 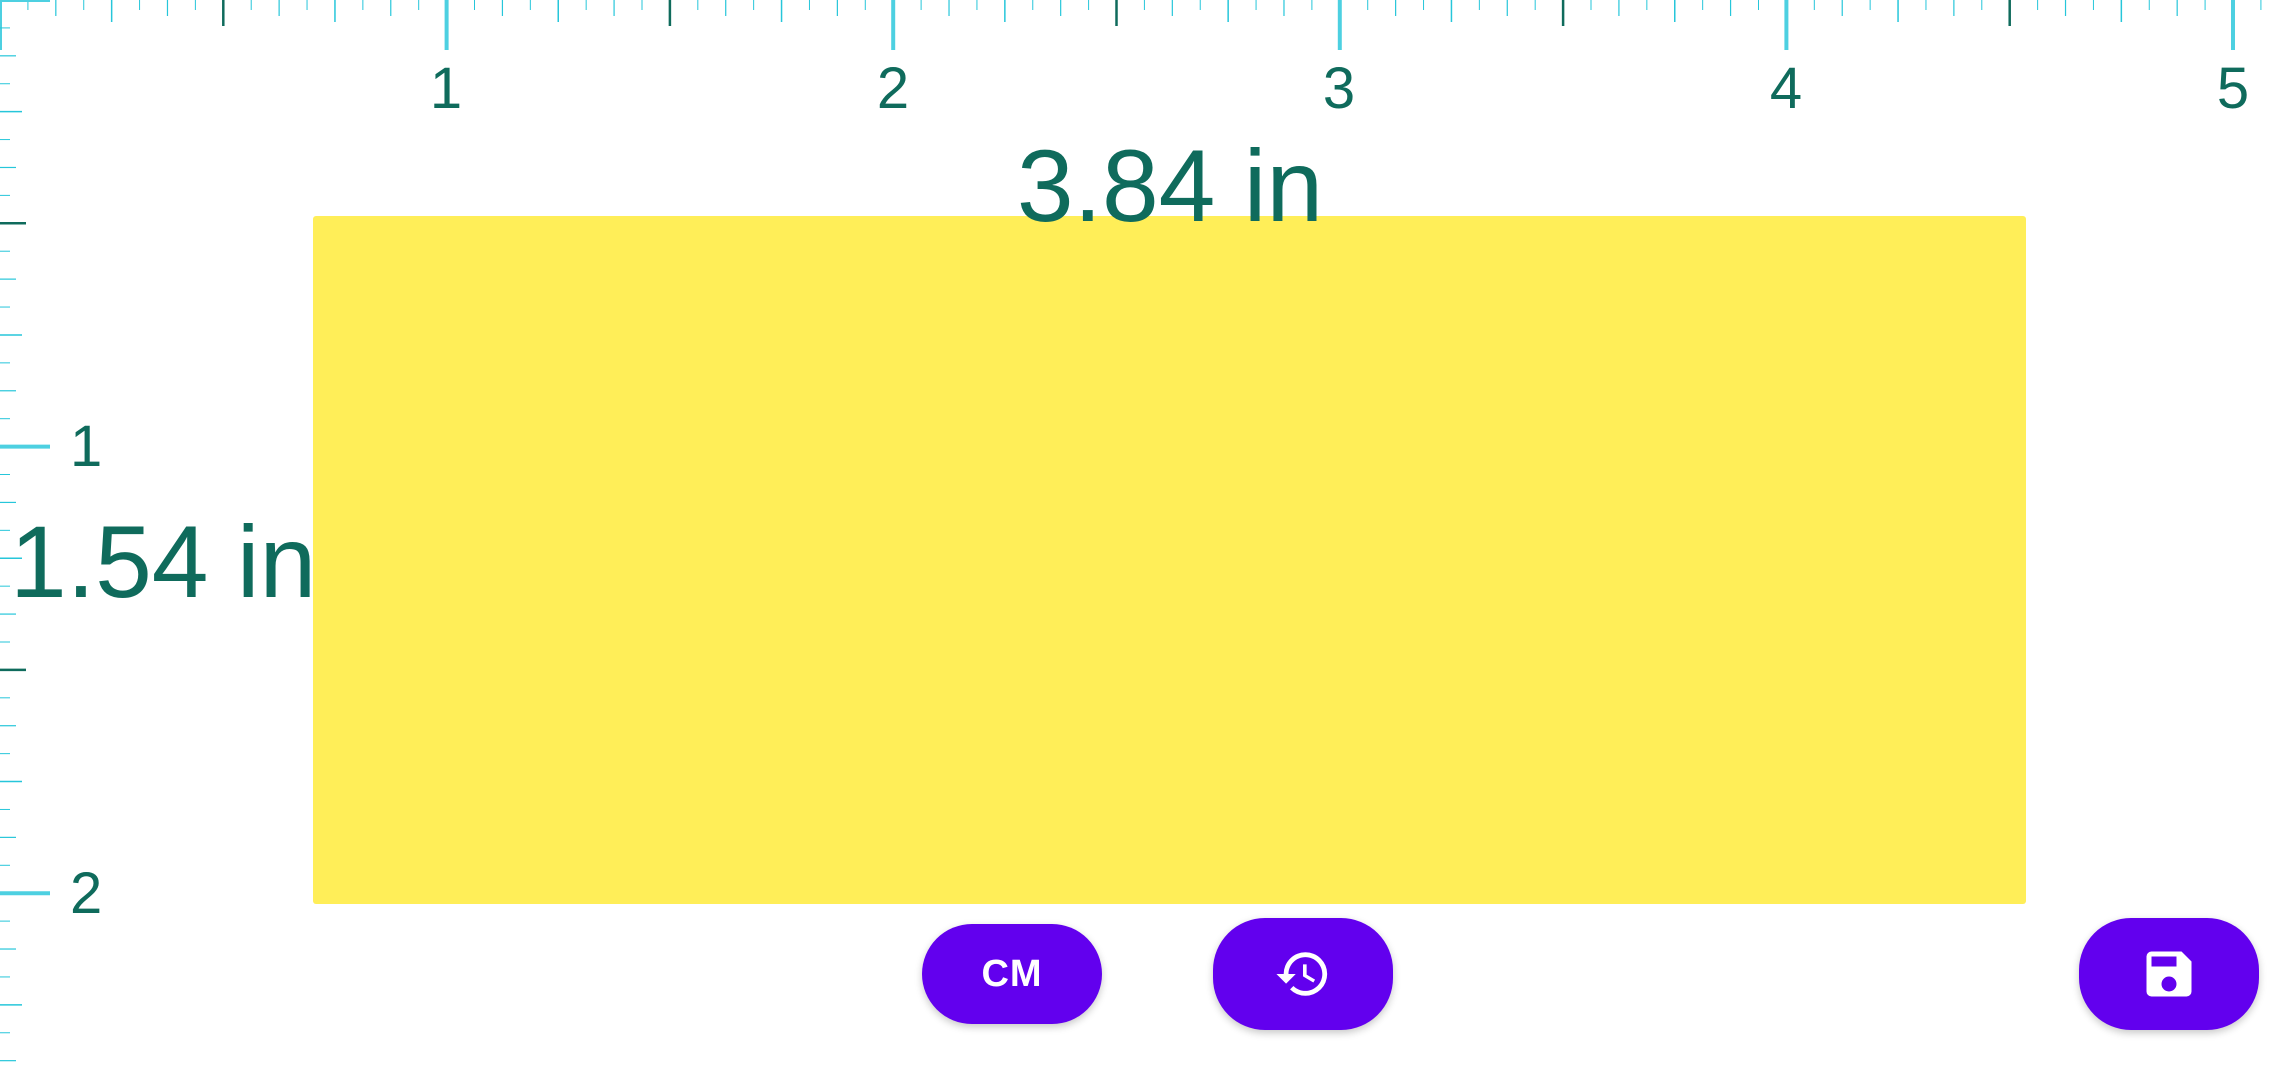 What do you see at coordinates (893, 88) in the screenshot?
I see `top-ruler-label-2: 2` at bounding box center [893, 88].